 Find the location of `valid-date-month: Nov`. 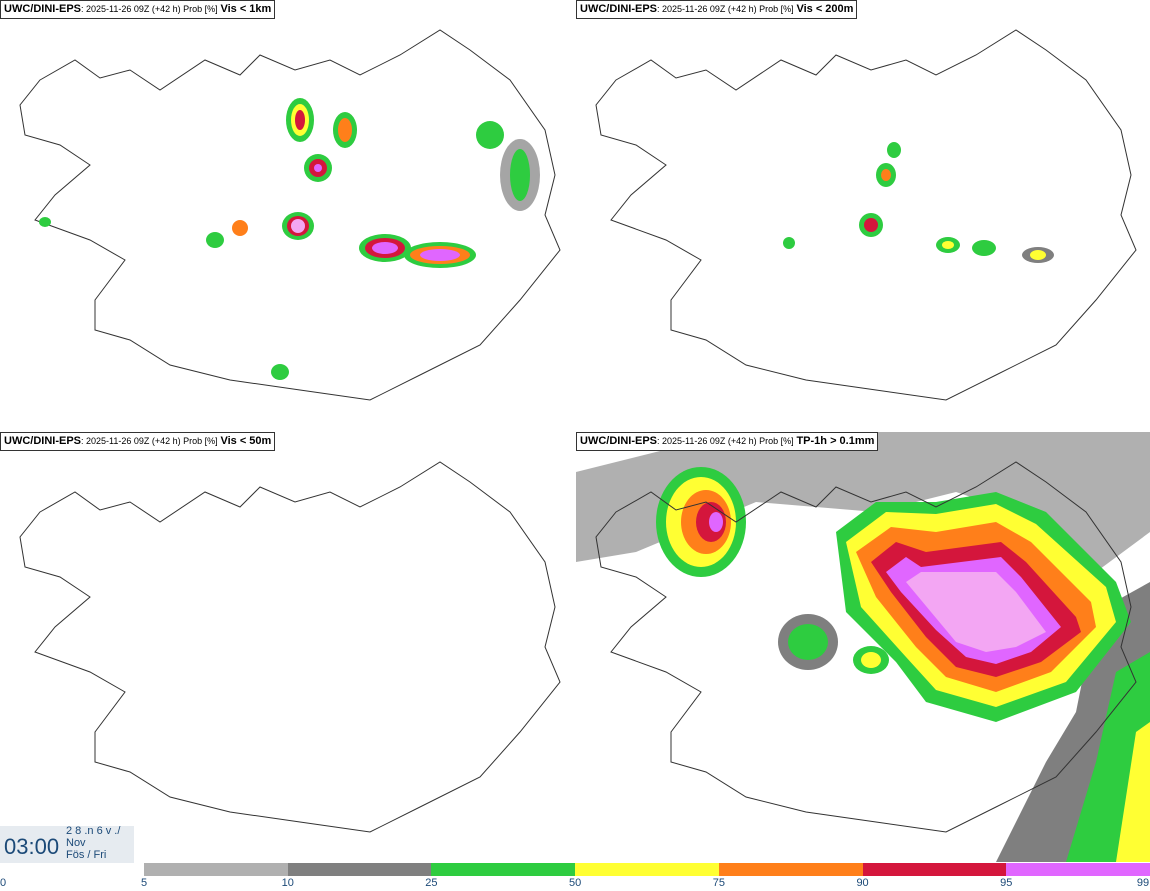

valid-date-month: Nov is located at coordinates (76, 843).